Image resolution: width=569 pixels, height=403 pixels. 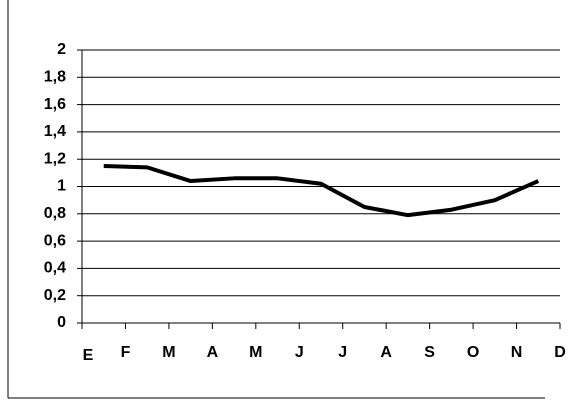 What do you see at coordinates (126, 352) in the screenshot?
I see `x-tick-label: F` at bounding box center [126, 352].